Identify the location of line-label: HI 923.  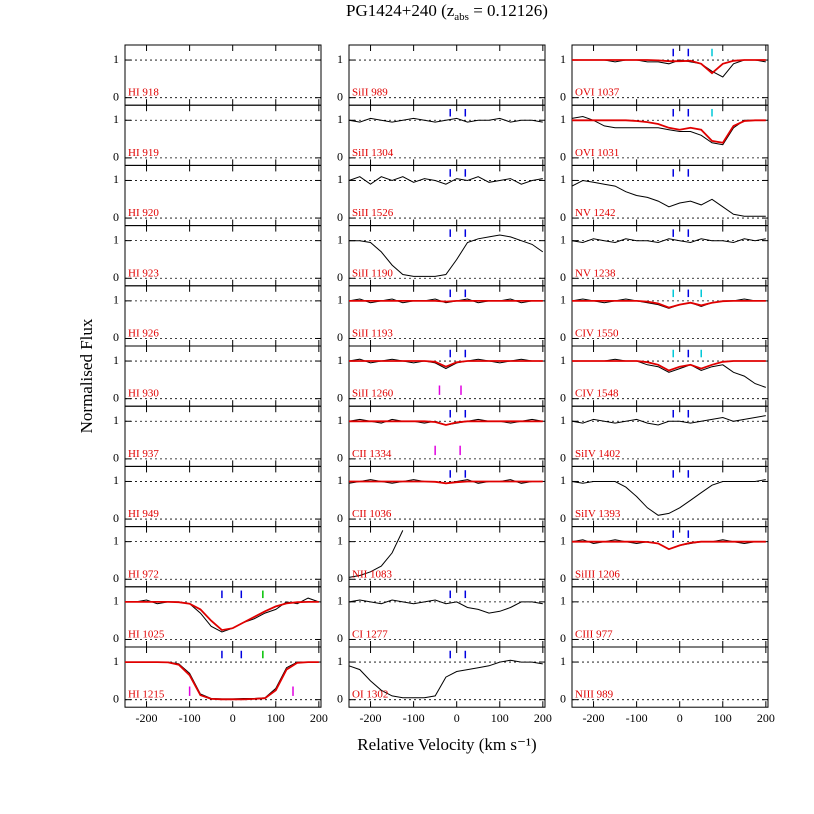
(143, 273).